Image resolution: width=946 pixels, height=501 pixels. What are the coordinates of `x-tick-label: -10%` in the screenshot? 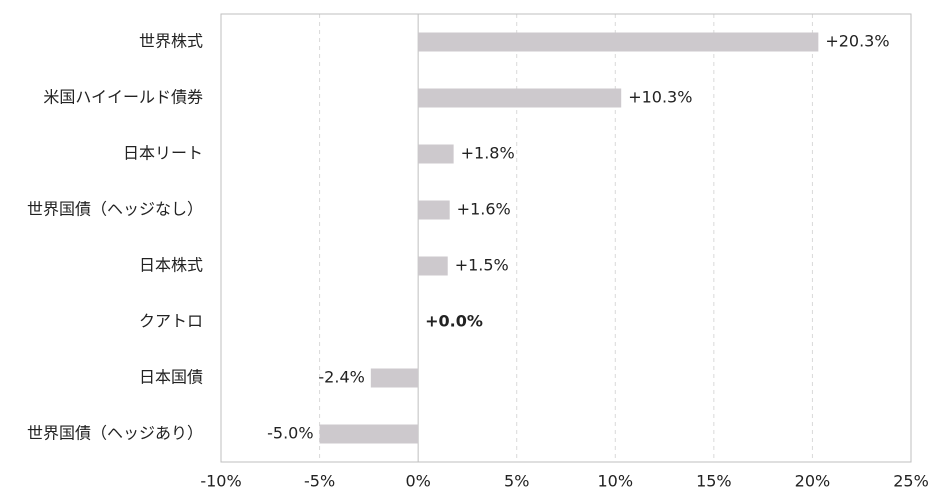 It's located at (220, 481).